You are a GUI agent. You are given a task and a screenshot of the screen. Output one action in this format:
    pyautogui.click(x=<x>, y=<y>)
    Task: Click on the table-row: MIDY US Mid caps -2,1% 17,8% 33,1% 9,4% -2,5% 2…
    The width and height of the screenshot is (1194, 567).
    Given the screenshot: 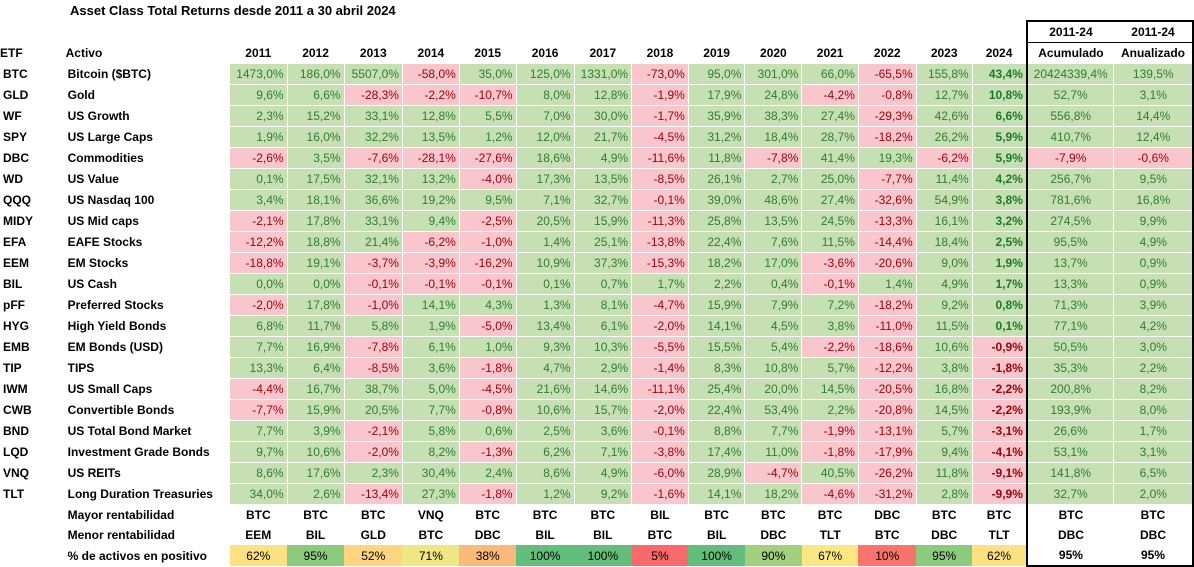 What is the action you would take?
    pyautogui.click(x=597, y=221)
    